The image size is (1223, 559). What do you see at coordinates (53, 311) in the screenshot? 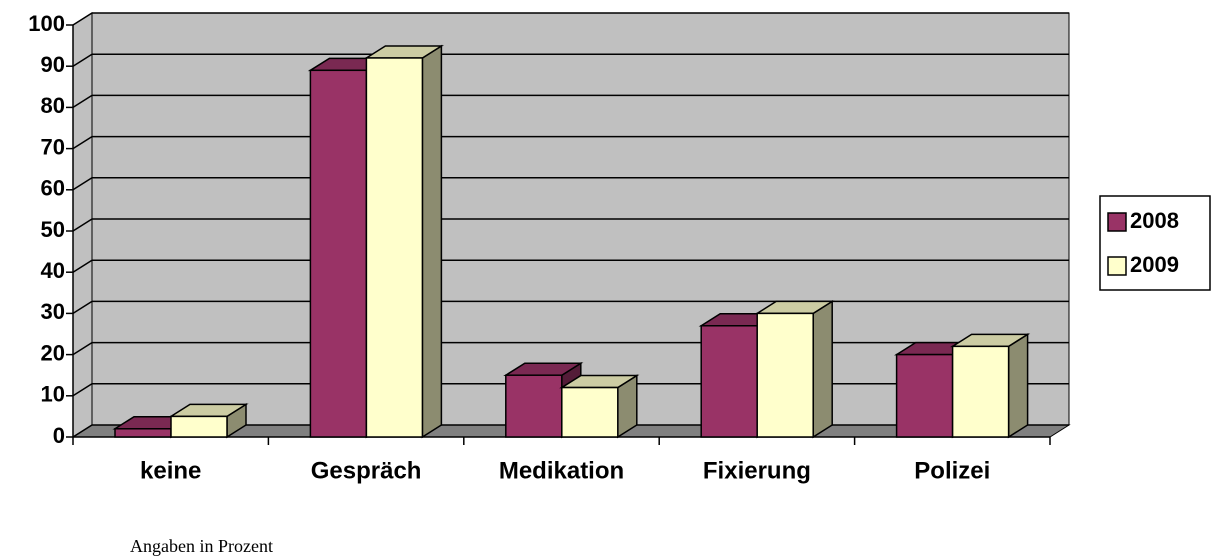
I see `y-tick-label: 30` at bounding box center [53, 311].